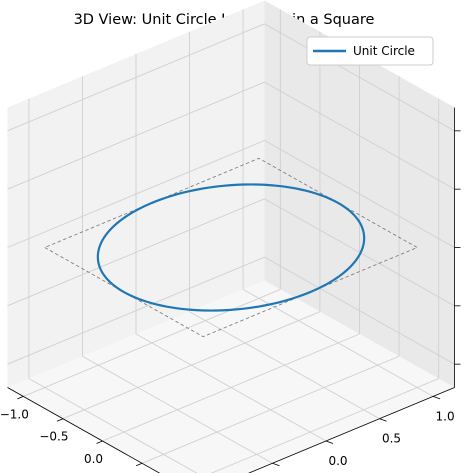 The width and height of the screenshot is (464, 473). I want to click on legend: Unit Circle, so click(370, 51).